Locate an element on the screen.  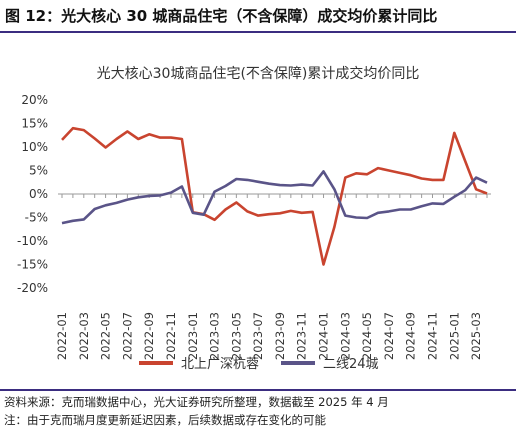
x-tick-label: 2024-03 is located at coordinates (345, 336).